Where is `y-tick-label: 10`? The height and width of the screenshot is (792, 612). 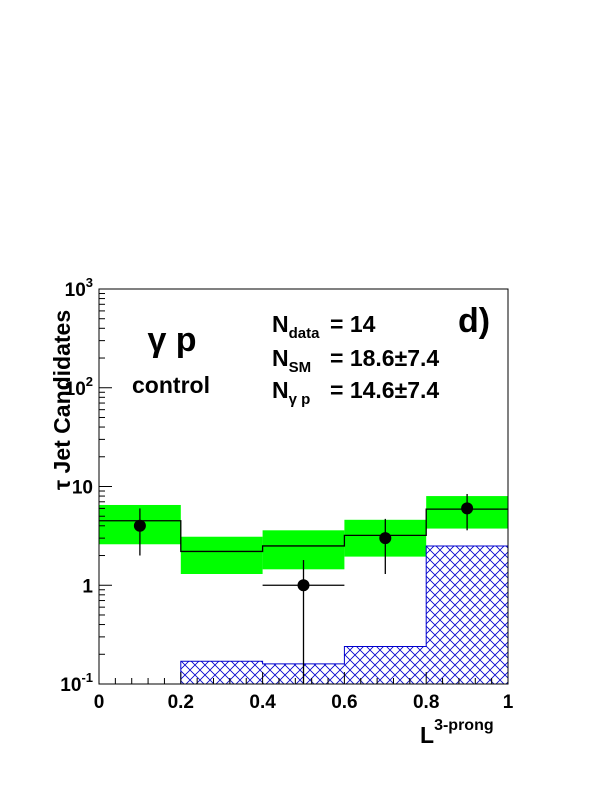
y-tick-label: 10 is located at coordinates (82, 488).